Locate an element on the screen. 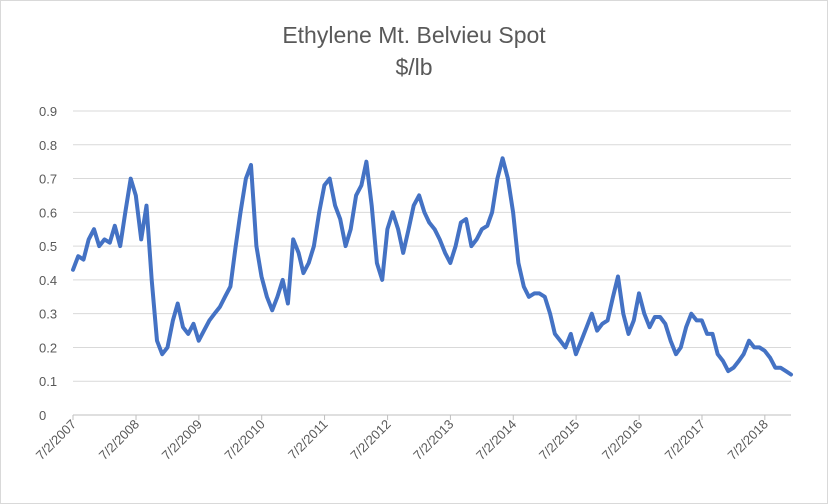  x-tick-label: 7/2/2014 is located at coordinates (496, 440).